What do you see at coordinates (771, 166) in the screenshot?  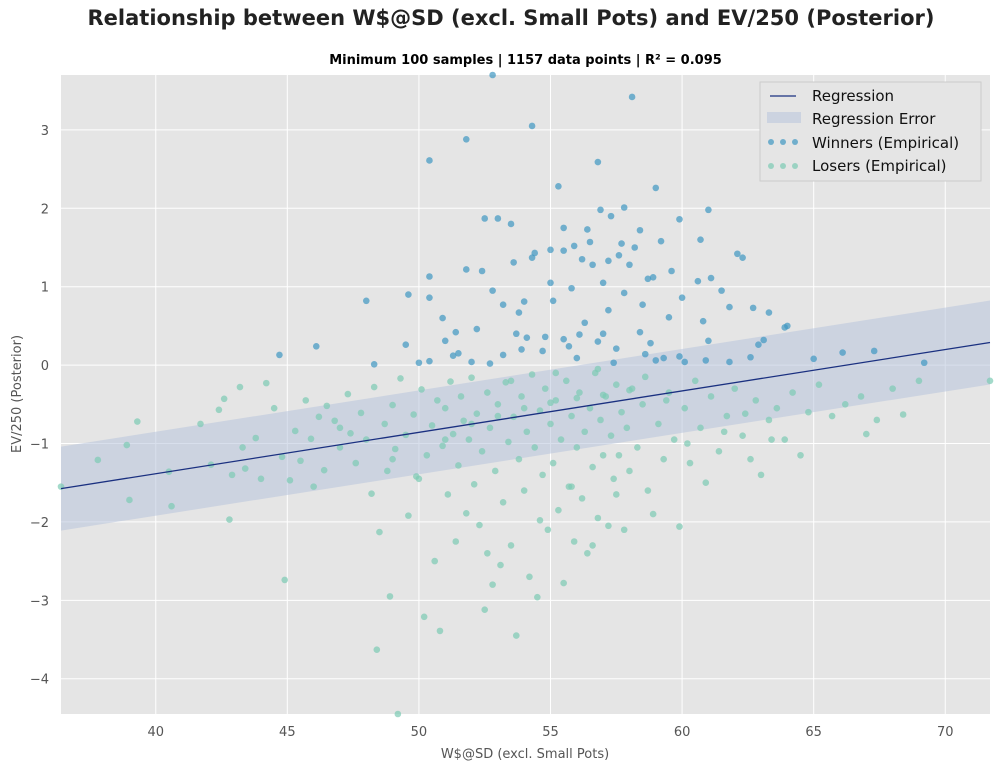 I see `legend-losers-marker` at bounding box center [771, 166].